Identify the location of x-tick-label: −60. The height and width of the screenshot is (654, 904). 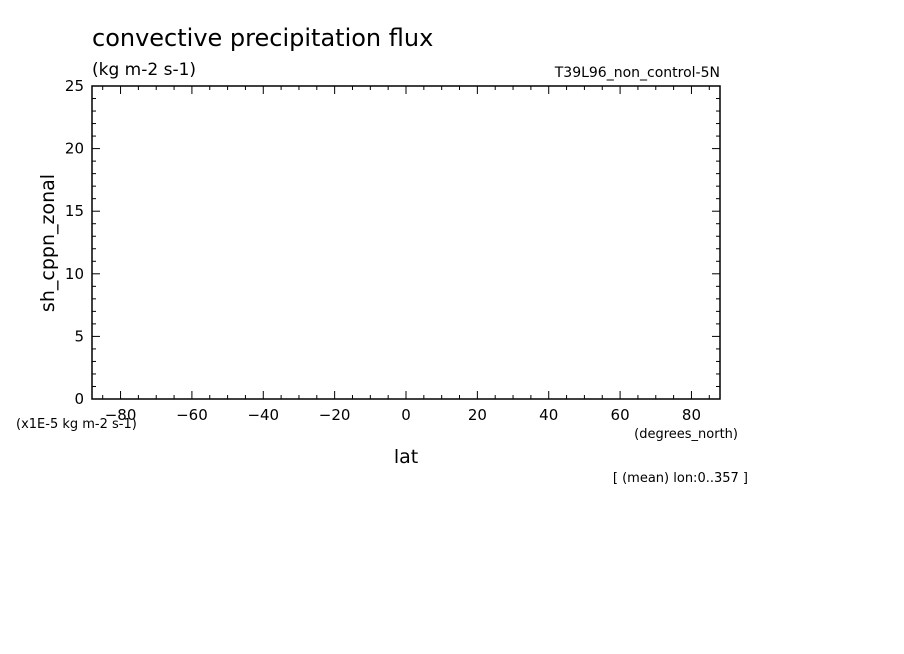
(192, 415).